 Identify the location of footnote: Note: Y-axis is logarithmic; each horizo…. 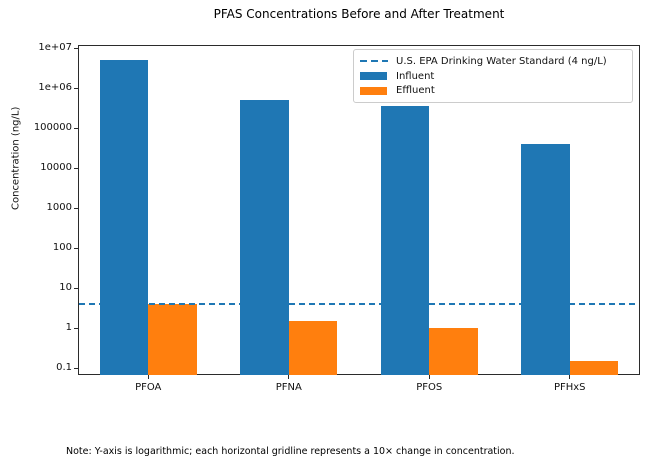
(290, 451).